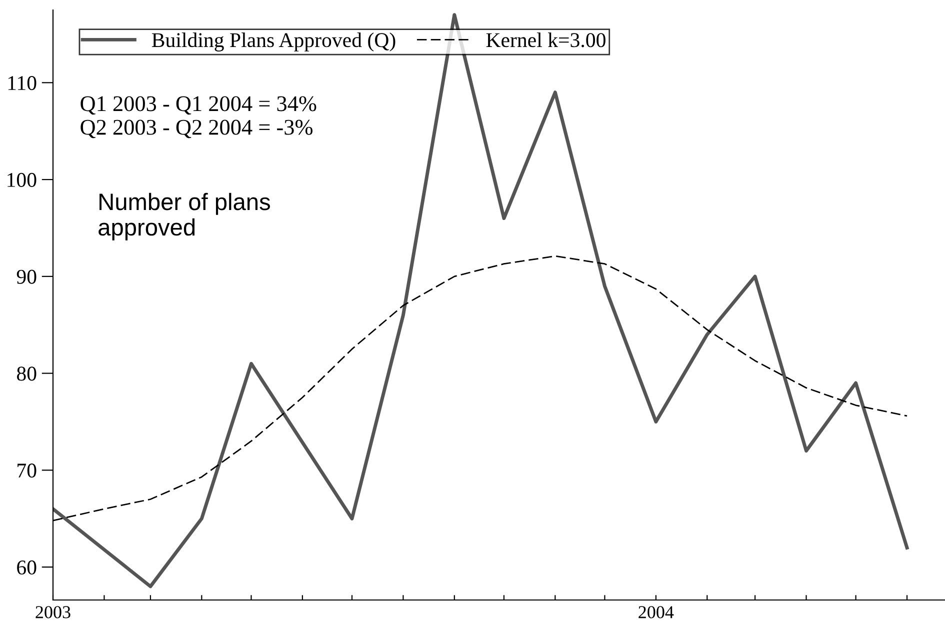  Describe the element at coordinates (22, 179) in the screenshot. I see `y-tick-label: 100` at that location.